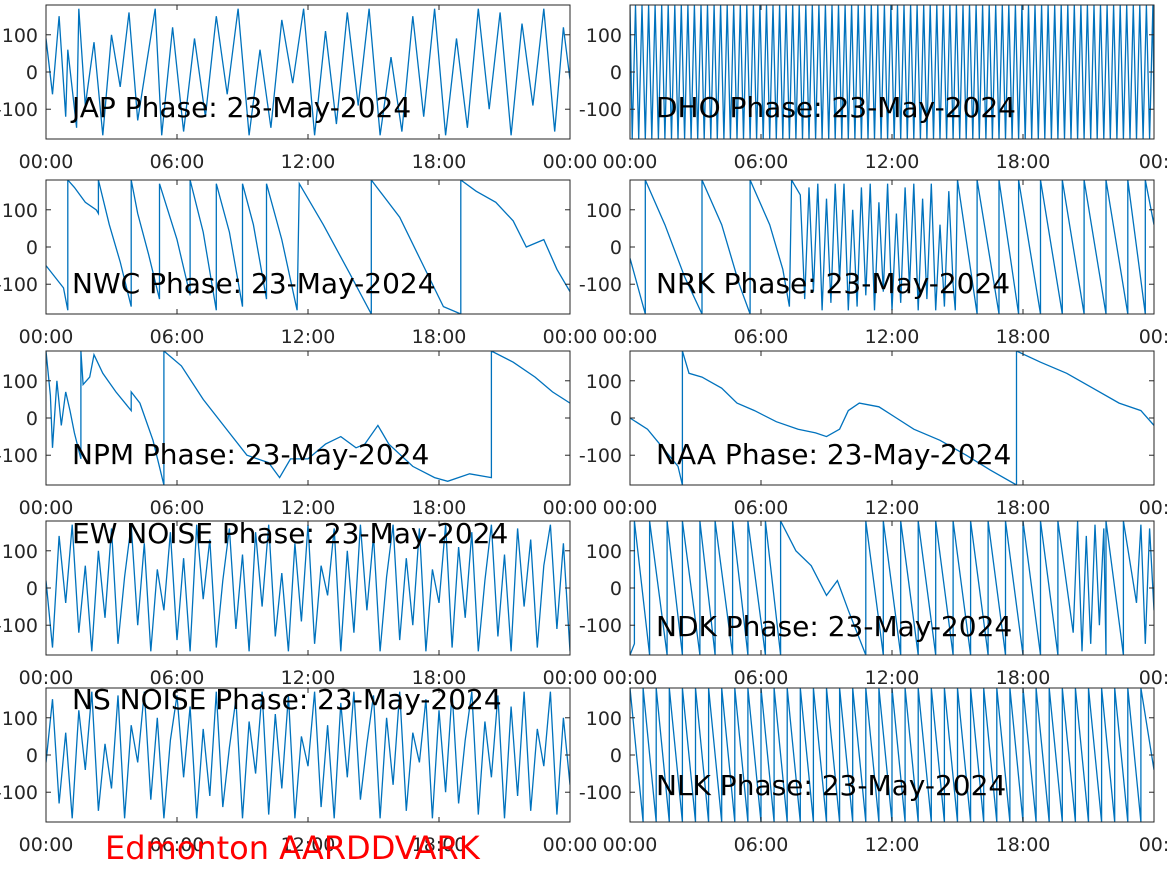 Image resolution: width=1167 pixels, height=875 pixels. I want to click on panel-title: EW NOISE Phase: 23-May-2024, so click(290, 533).